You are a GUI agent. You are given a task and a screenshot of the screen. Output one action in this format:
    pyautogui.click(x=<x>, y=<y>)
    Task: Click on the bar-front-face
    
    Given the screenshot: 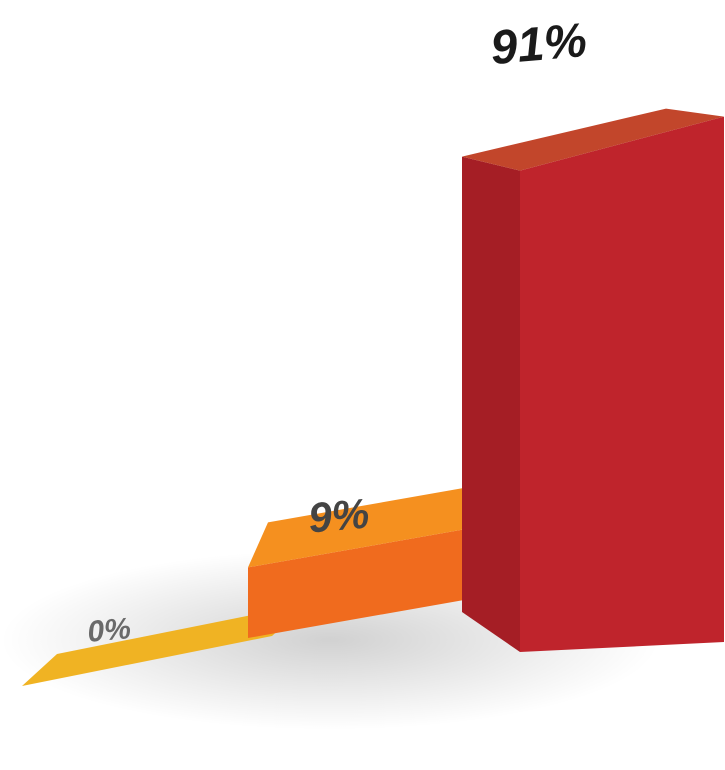 What is the action you would take?
    pyautogui.click(x=373, y=580)
    